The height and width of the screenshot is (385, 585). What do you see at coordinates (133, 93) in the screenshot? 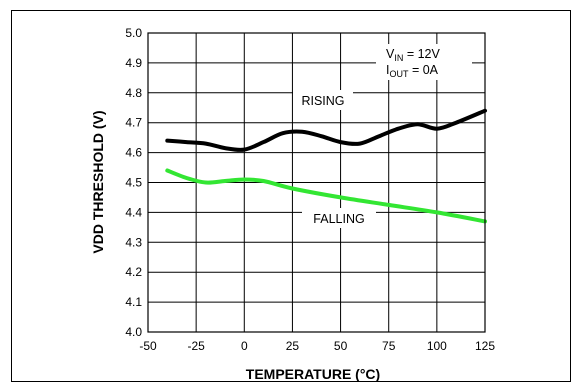
I see `y-tick-label: 4.8` at bounding box center [133, 93].